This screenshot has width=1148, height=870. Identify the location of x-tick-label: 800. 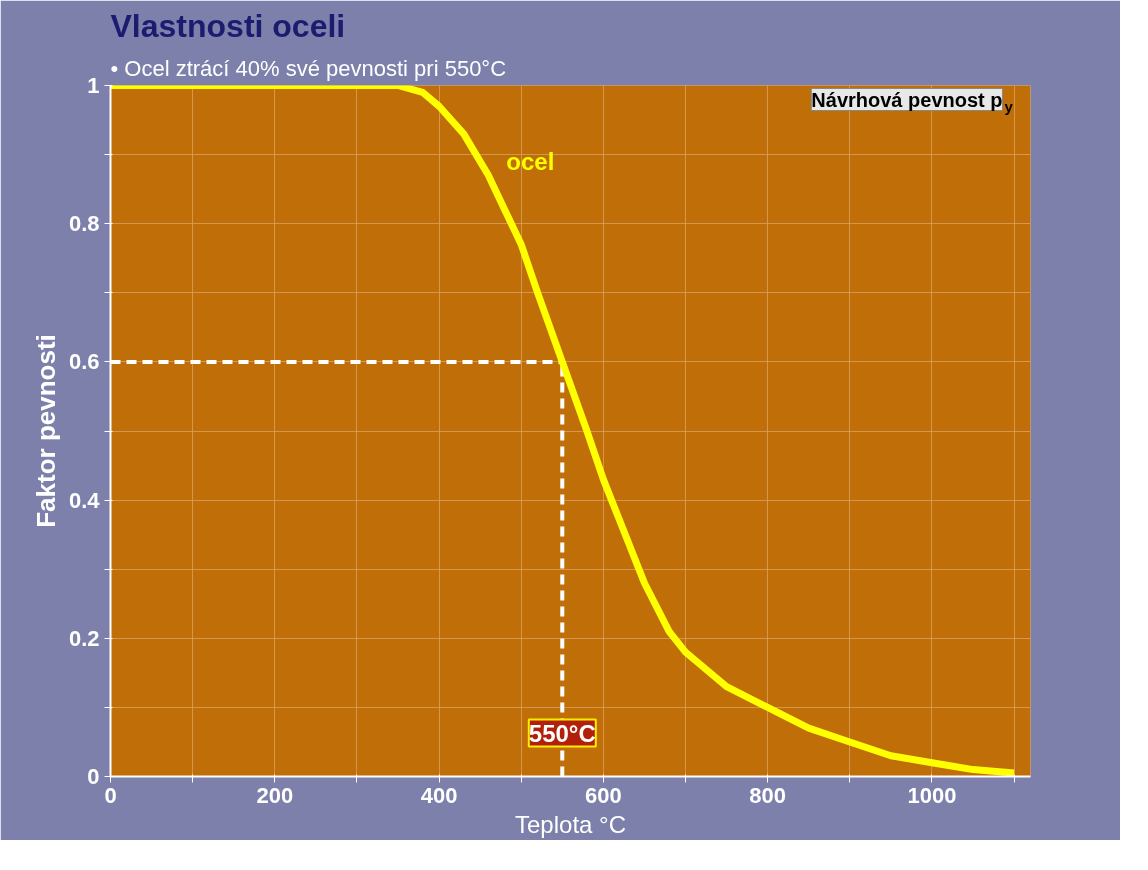
(768, 795).